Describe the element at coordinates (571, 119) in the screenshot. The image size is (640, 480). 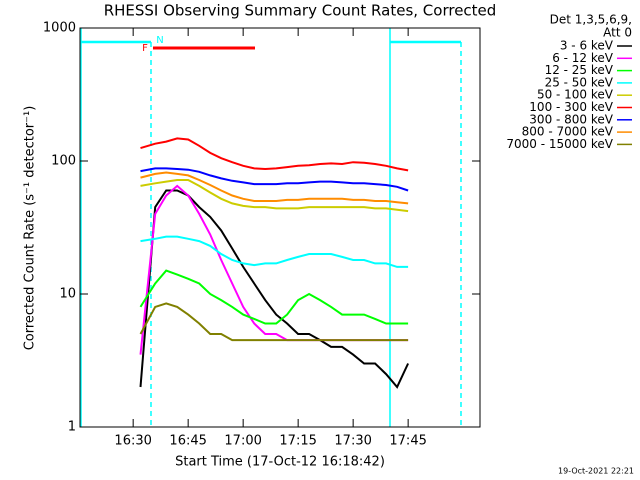
I see `legend-label: 300 - 800 keV` at that location.